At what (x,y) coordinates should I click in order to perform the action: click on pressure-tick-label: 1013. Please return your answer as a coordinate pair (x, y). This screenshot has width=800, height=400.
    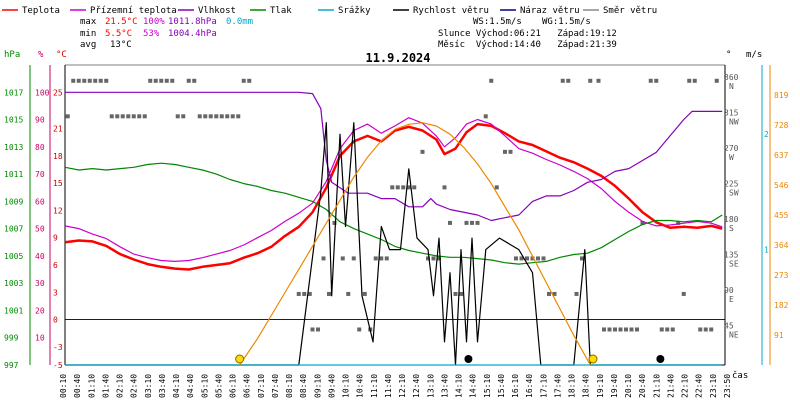
    Looking at the image, I should click on (13, 147).